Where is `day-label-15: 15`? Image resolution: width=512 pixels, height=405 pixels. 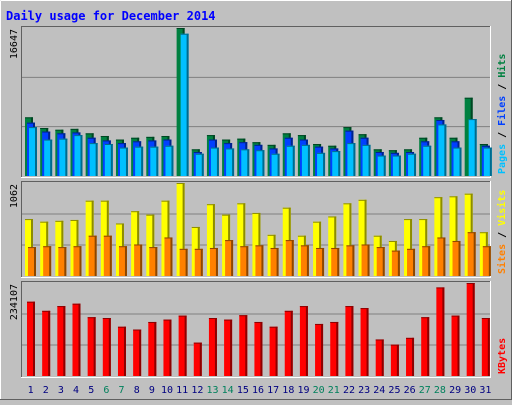 day-label-15: 15 is located at coordinates (243, 390).